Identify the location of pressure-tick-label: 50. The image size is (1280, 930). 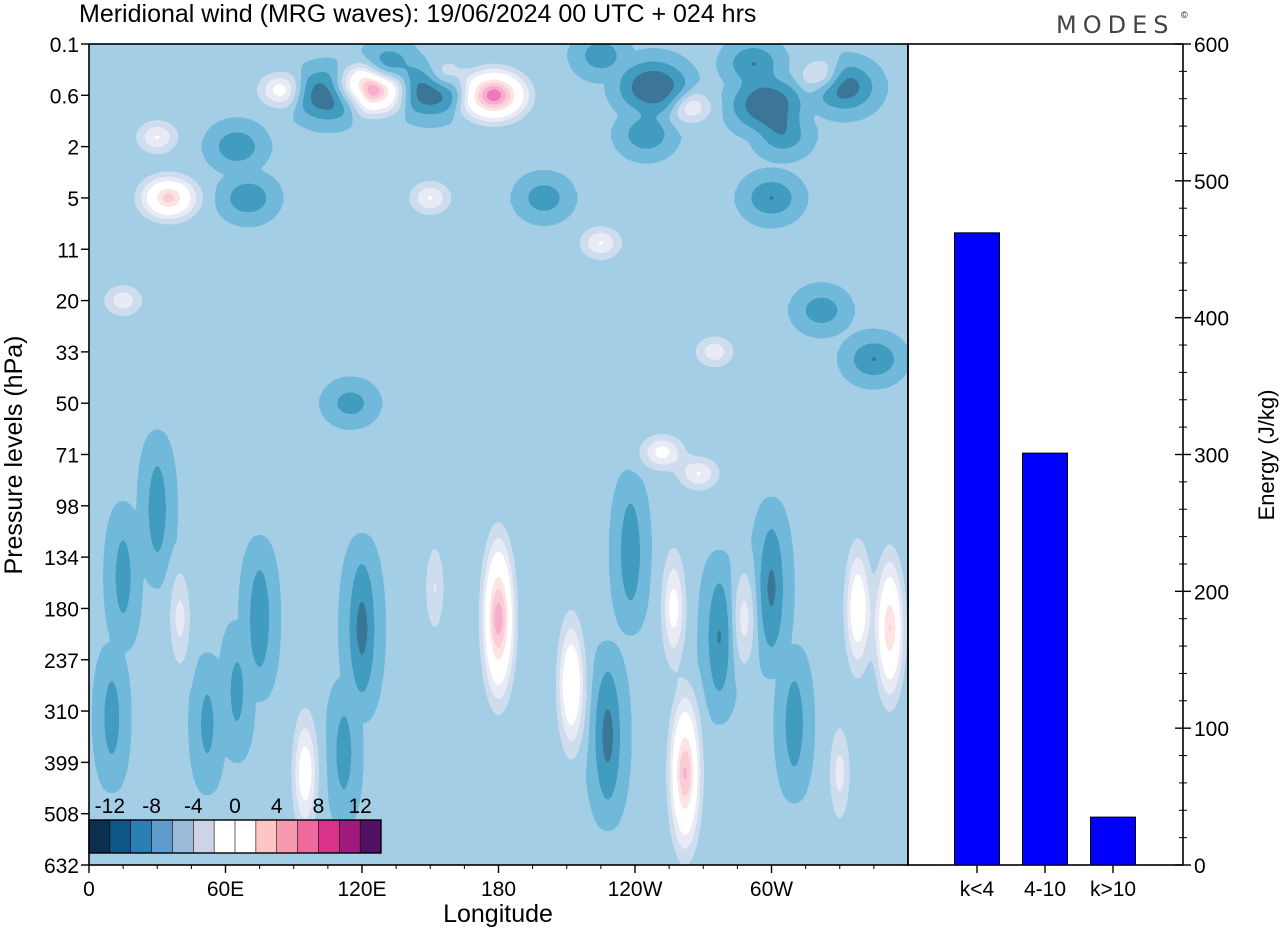
(67, 404).